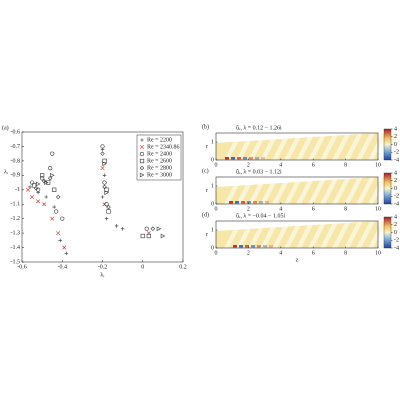 The image size is (400, 400). What do you see at coordinates (345, 165) in the screenshot?
I see `x-tick-label: 8` at bounding box center [345, 165].